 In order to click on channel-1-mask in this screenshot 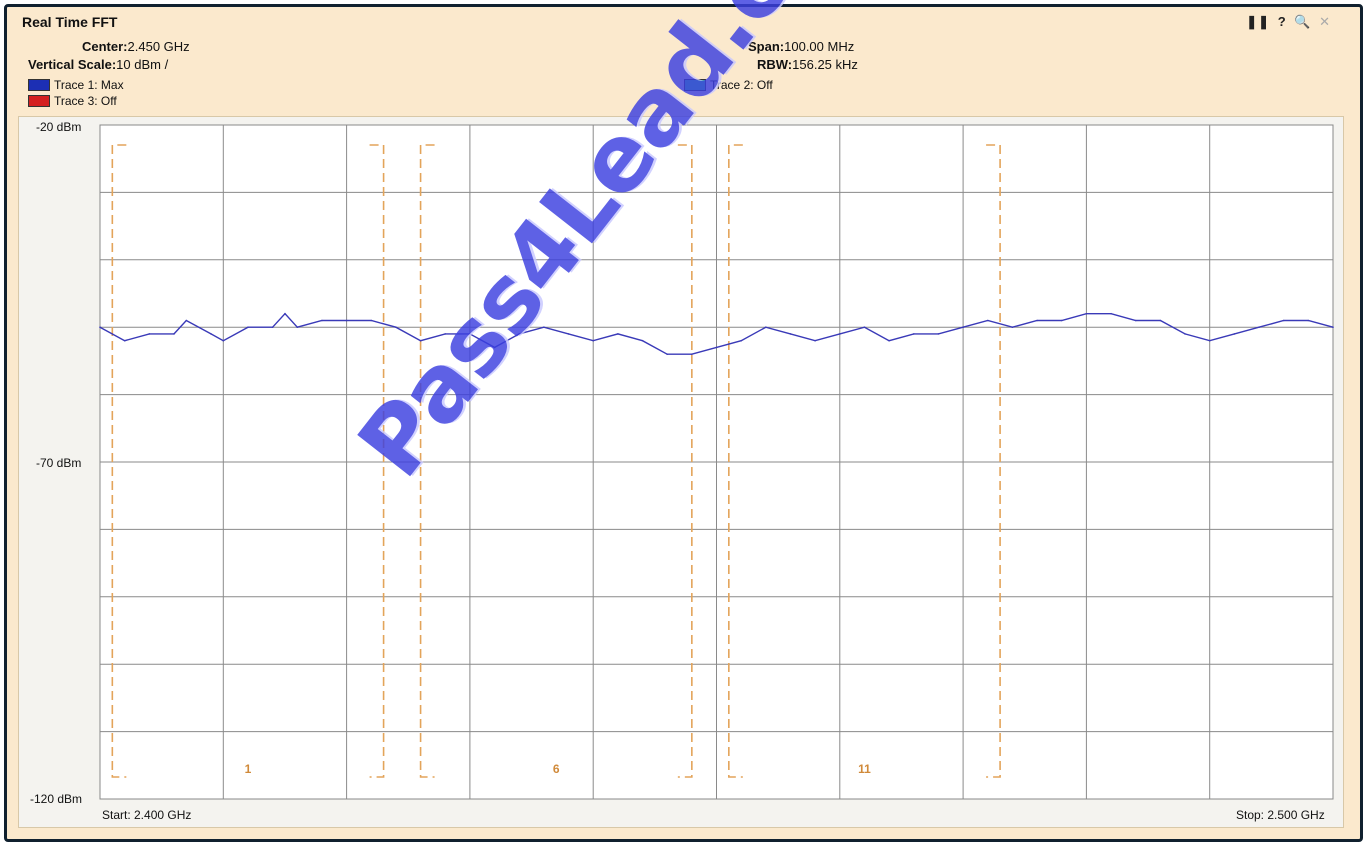, I will do `click(248, 461)`.